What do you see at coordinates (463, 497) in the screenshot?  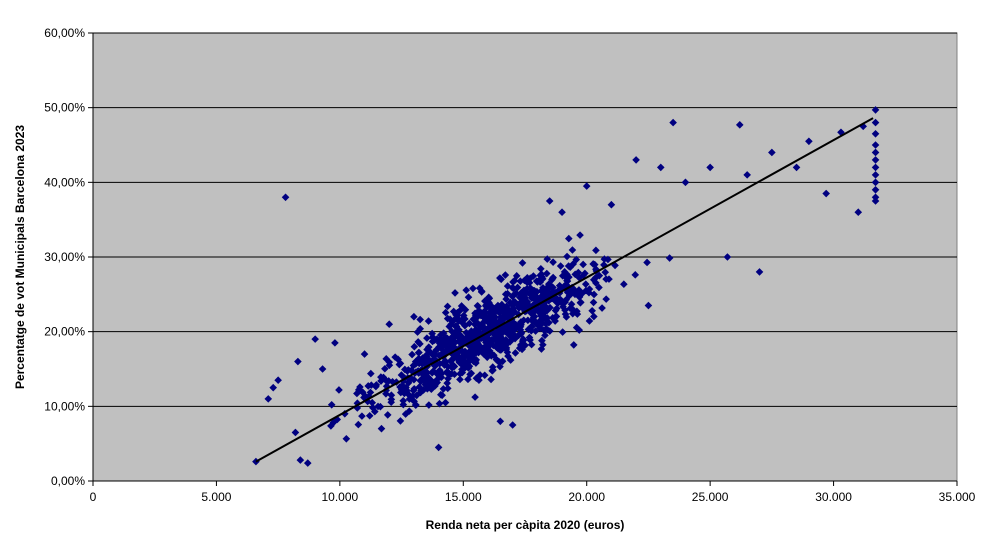 I see `x-tick-label-3: 15.000` at bounding box center [463, 497].